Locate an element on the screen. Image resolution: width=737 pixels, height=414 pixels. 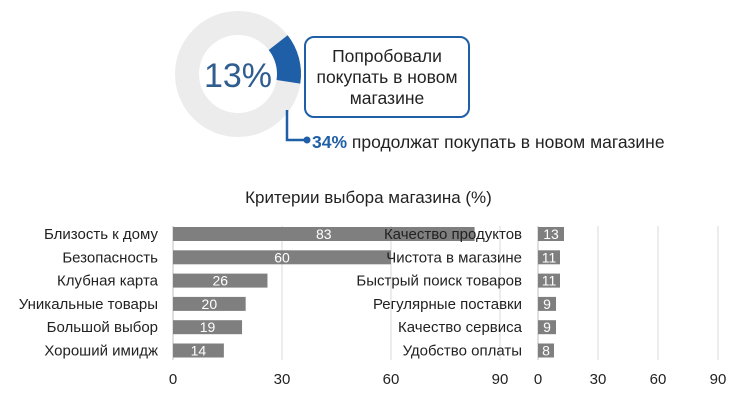
callout-text: Попробовали покупать в новом магазине is located at coordinates (387, 76).